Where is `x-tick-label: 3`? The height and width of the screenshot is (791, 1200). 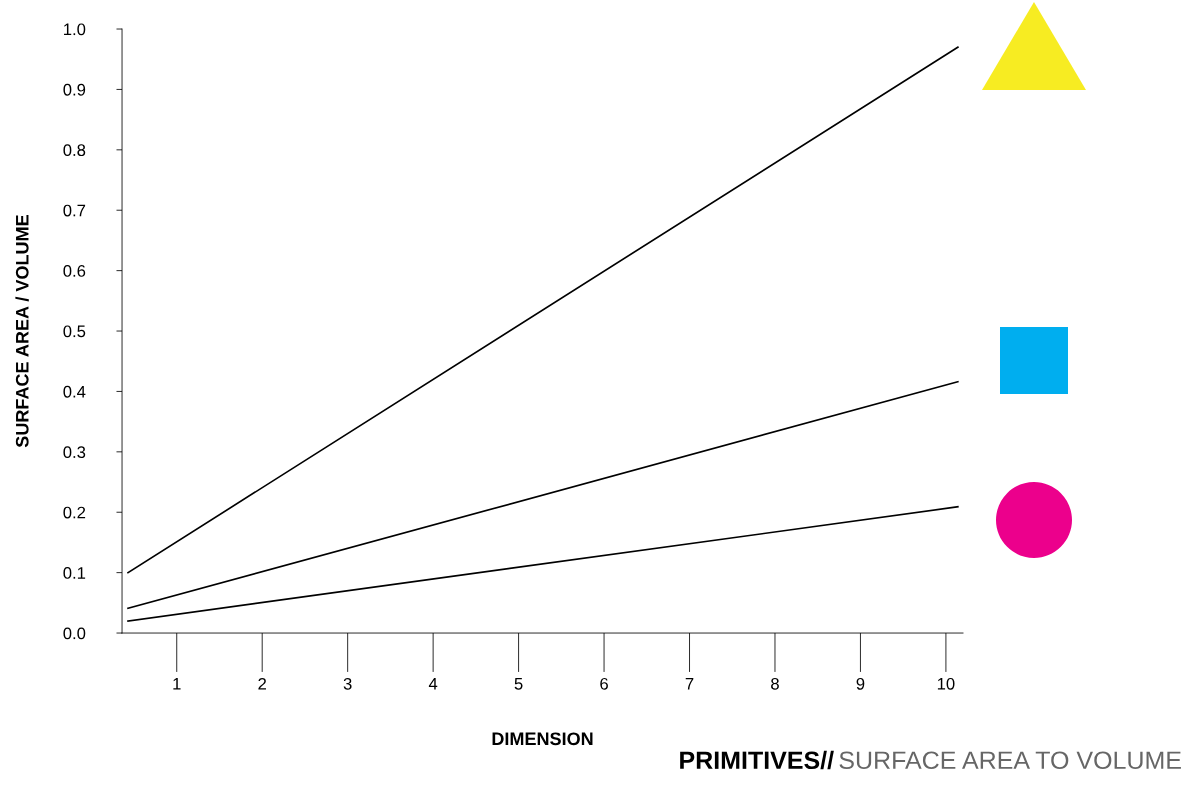 x-tick-label: 3 is located at coordinates (347, 683).